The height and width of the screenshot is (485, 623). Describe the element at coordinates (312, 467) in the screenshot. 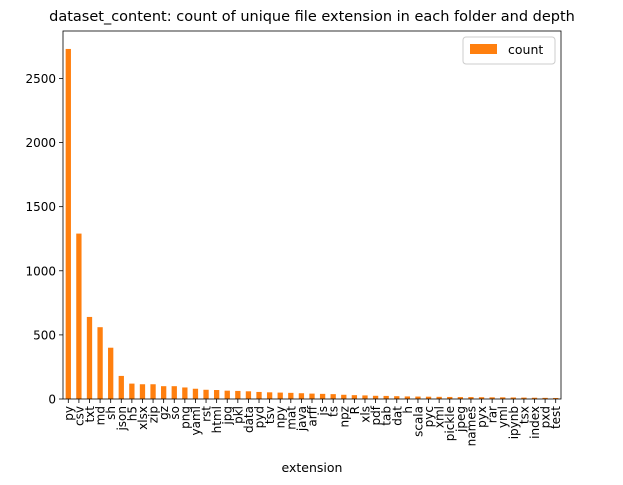

I see `x-axis-label: extension` at that location.